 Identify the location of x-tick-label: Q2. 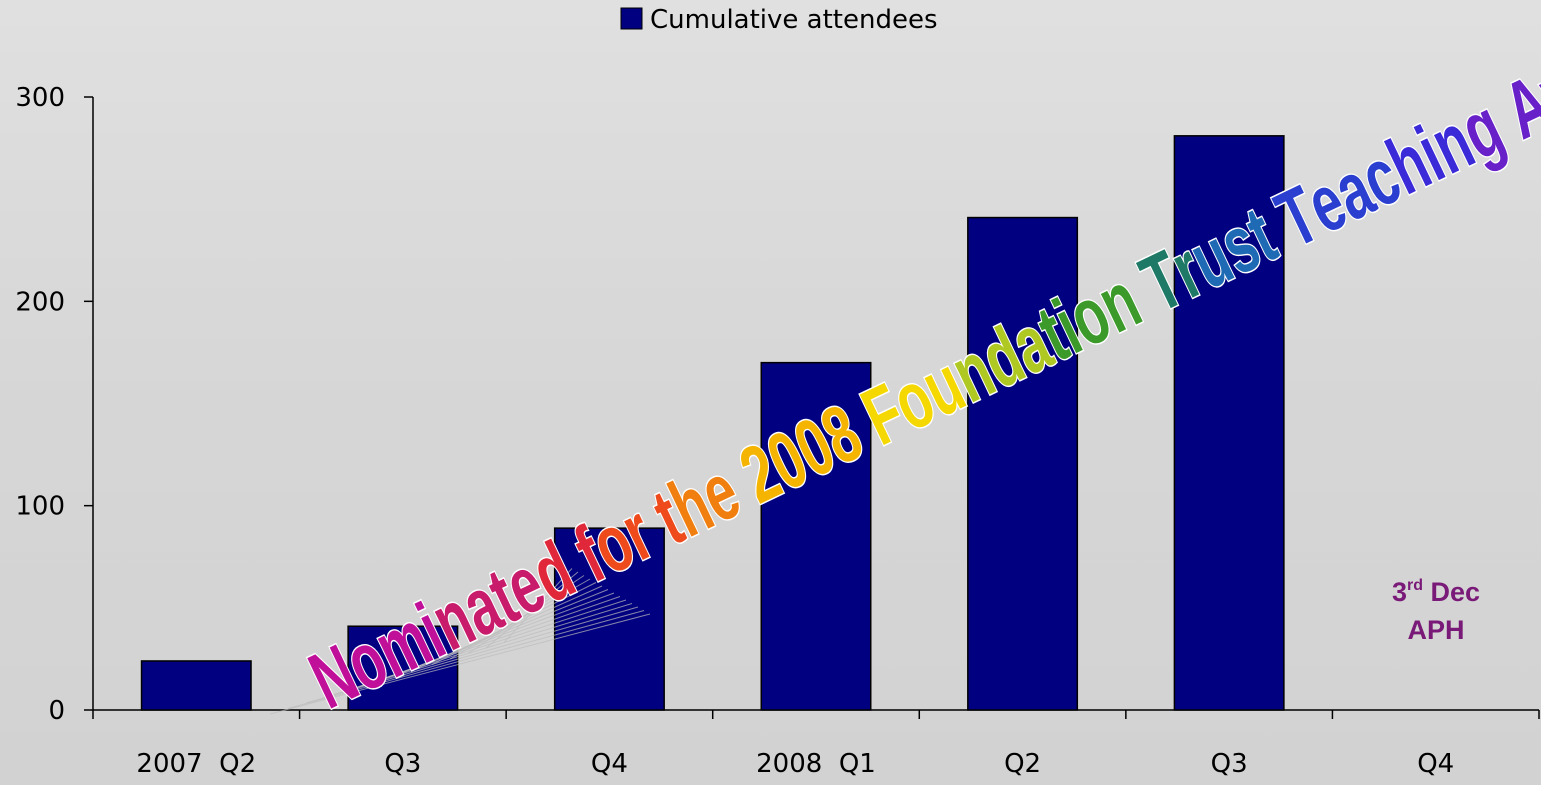
(1022, 764).